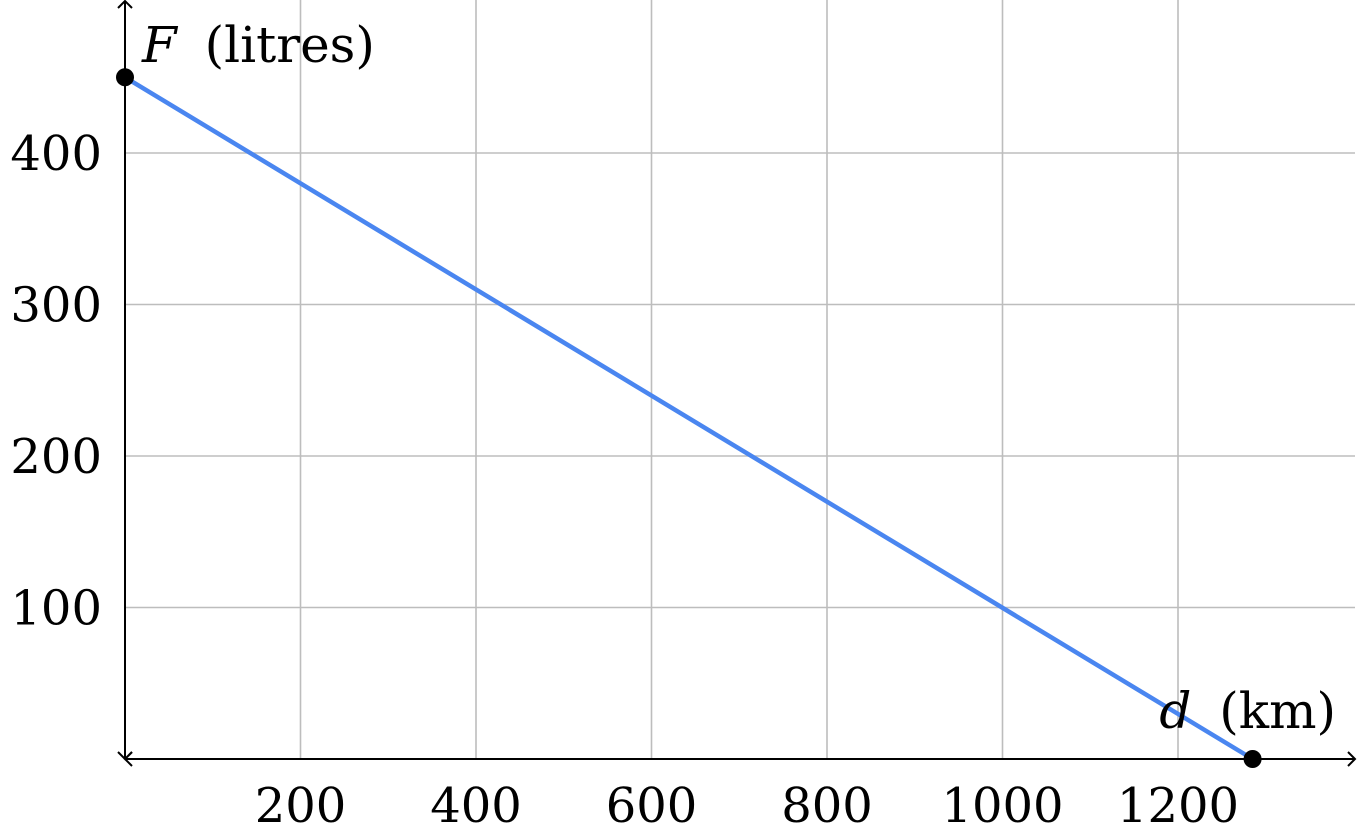 The width and height of the screenshot is (1357, 838). What do you see at coordinates (301, 806) in the screenshot?
I see `x-tick-label: 200` at bounding box center [301, 806].